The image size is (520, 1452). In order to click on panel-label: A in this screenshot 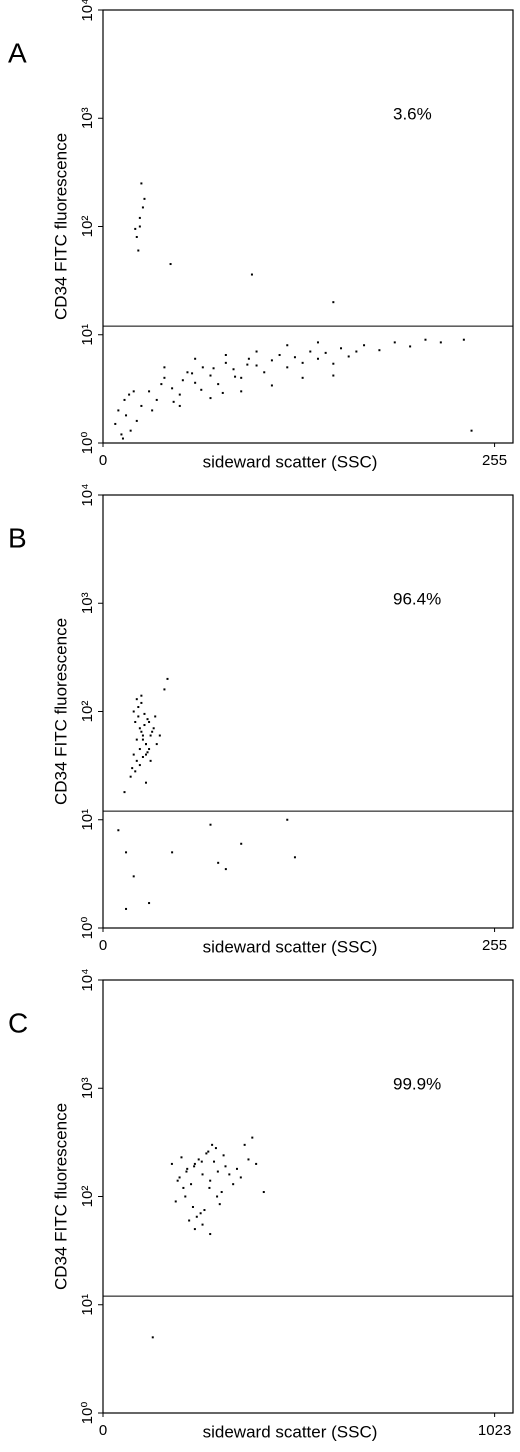, I will do `click(17, 52)`.